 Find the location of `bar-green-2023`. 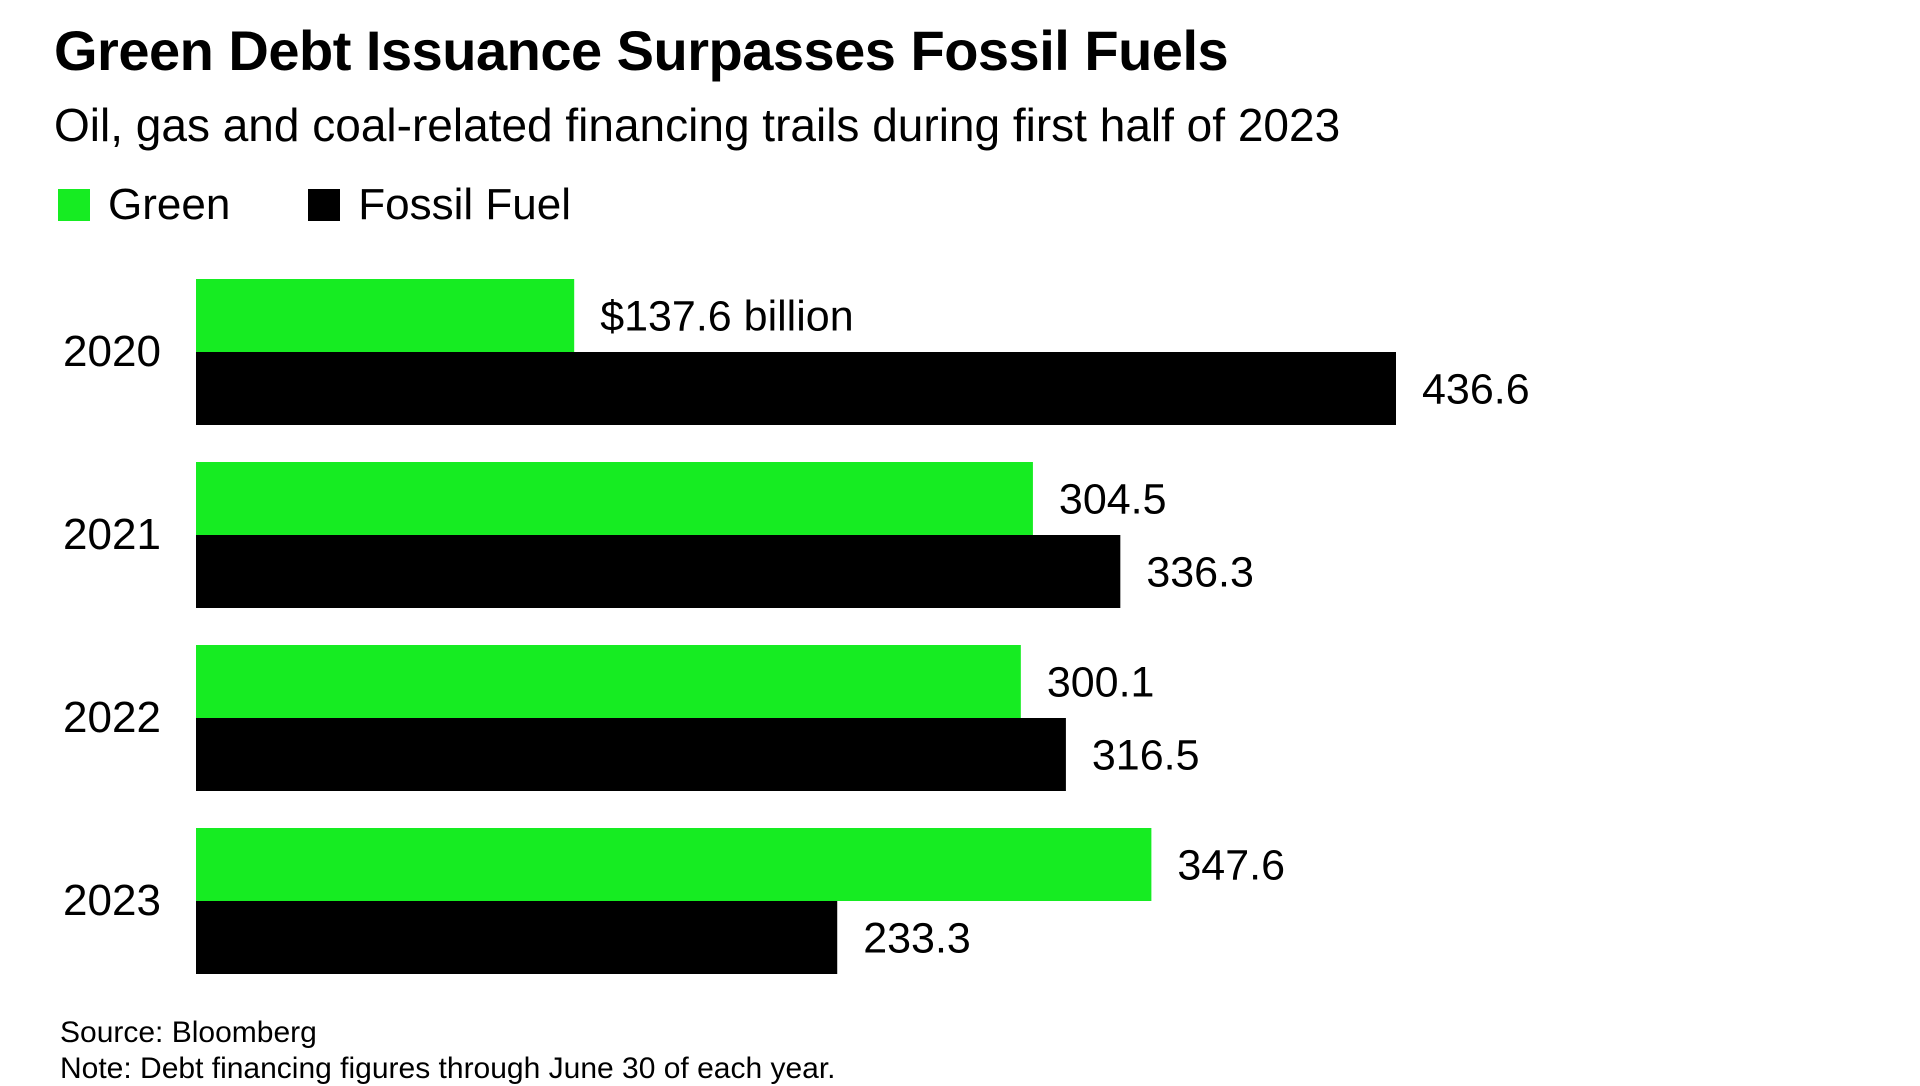

bar-green-2023 is located at coordinates (674, 864).